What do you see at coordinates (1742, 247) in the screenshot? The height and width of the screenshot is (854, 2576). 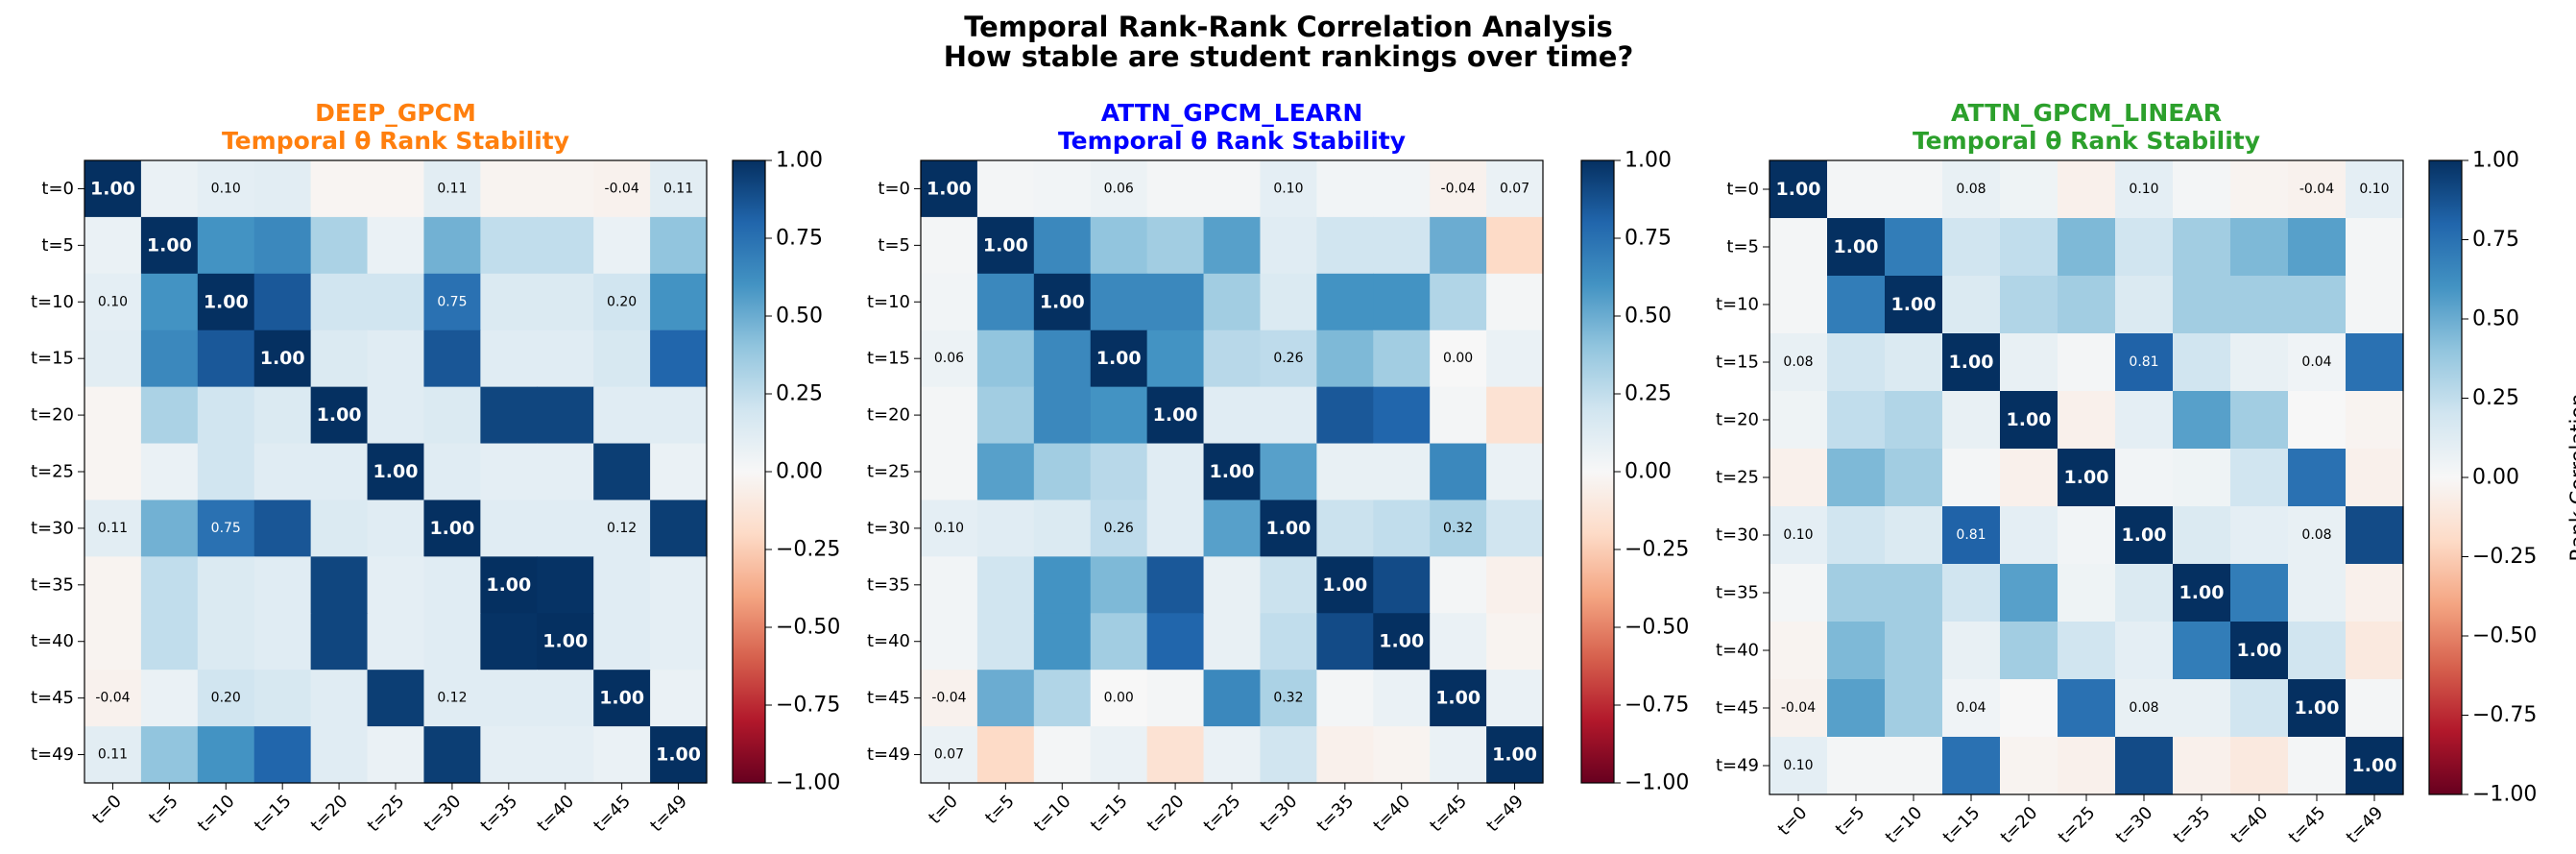 I see `y-tick-label: t=5` at bounding box center [1742, 247].